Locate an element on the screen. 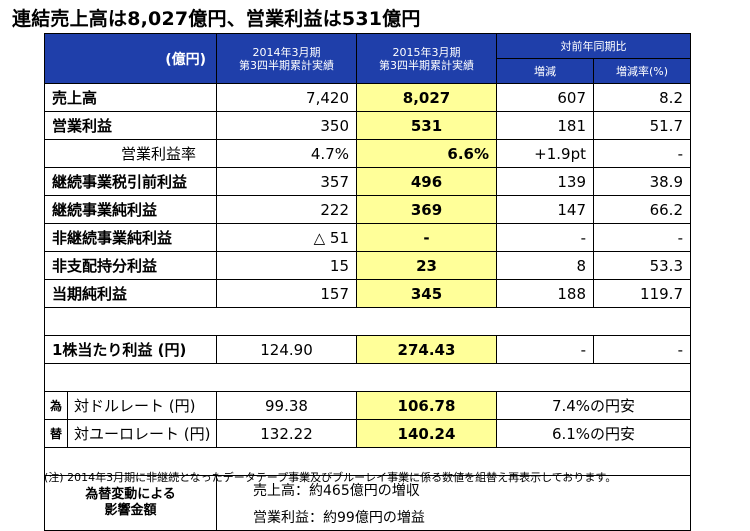 The height and width of the screenshot is (531, 750). fy2015-header-line1: 2015年3月期 is located at coordinates (426, 52).